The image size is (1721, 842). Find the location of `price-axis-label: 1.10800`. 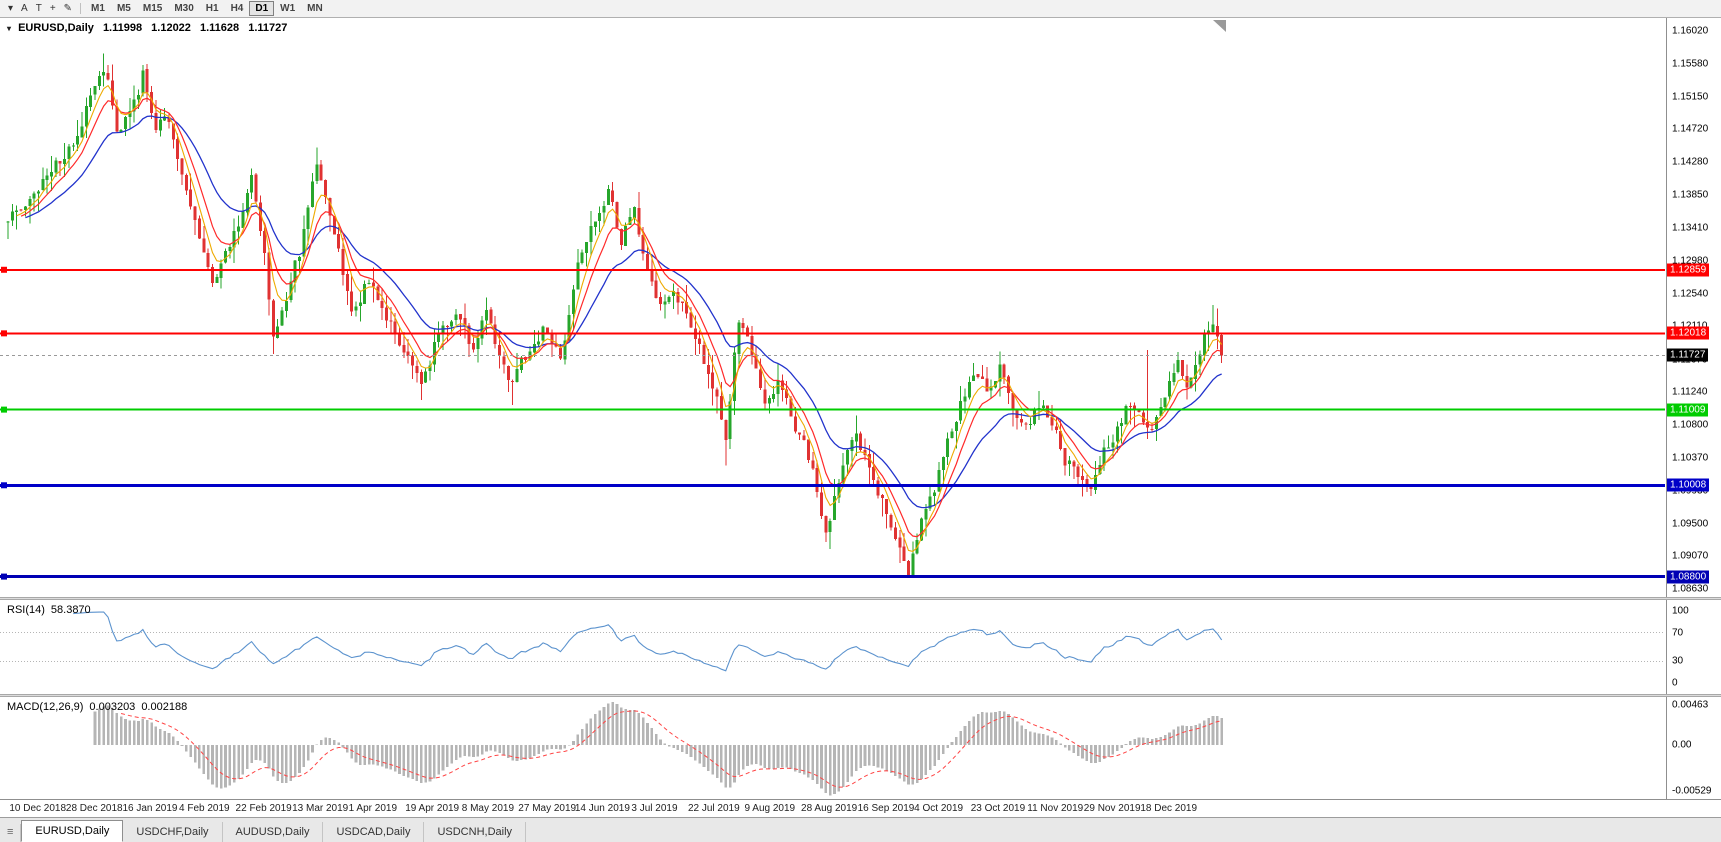

price-axis-label: 1.10800 is located at coordinates (1690, 425).